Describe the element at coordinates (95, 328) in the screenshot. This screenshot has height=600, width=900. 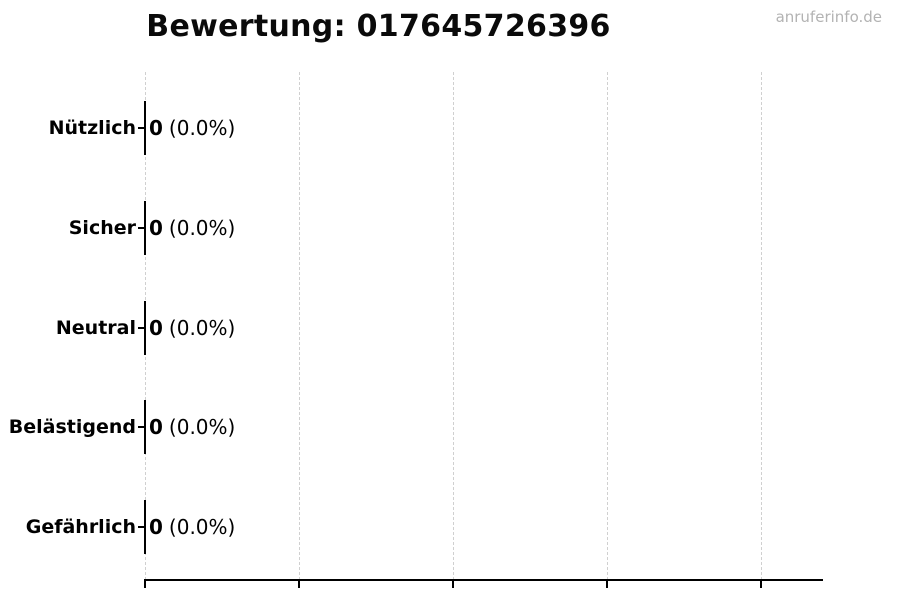
I see `category-label: Neutral` at that location.